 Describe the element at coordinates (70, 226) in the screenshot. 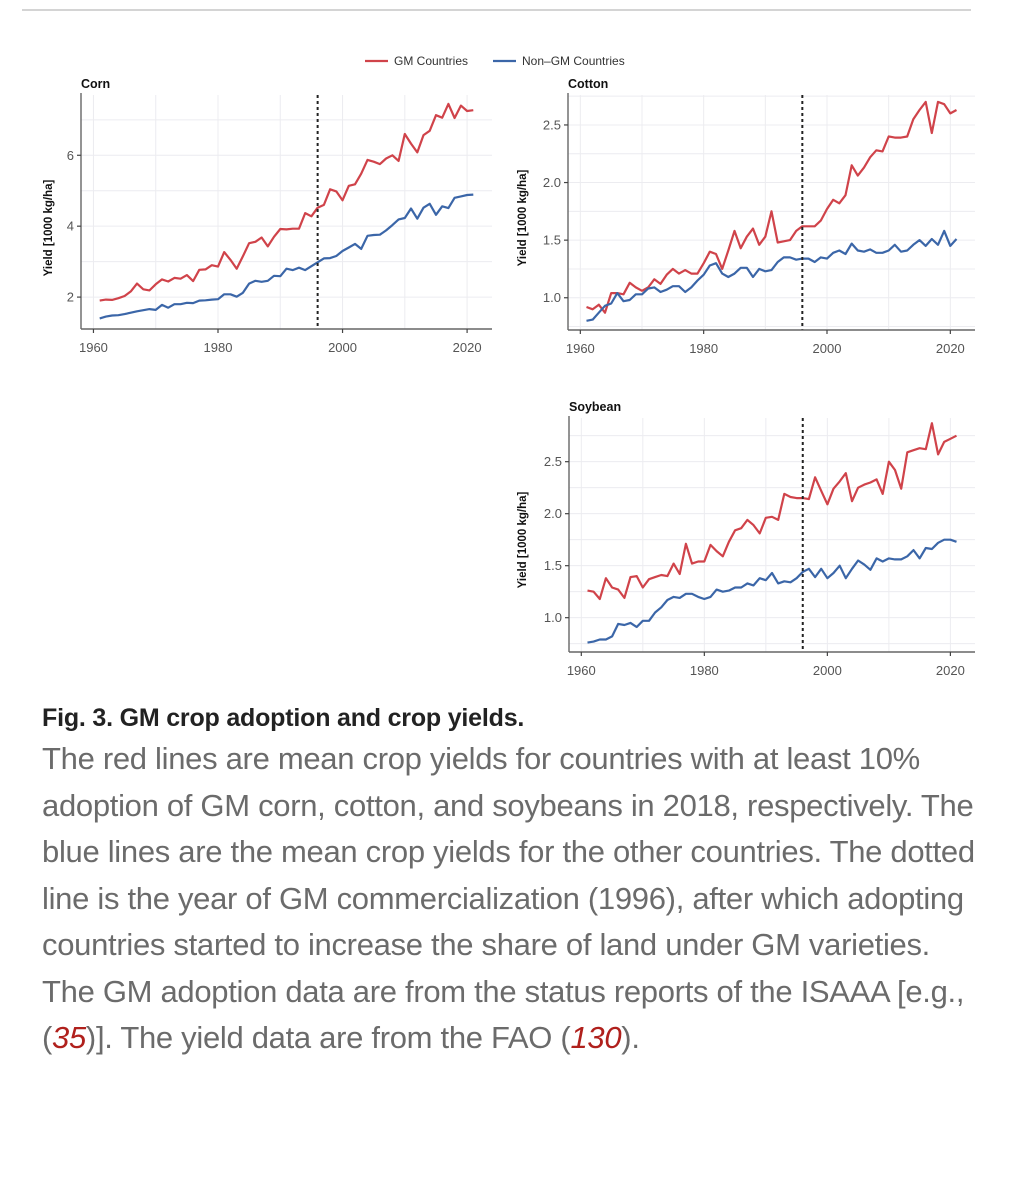

I see `y-tick-label-corn: 4` at that location.